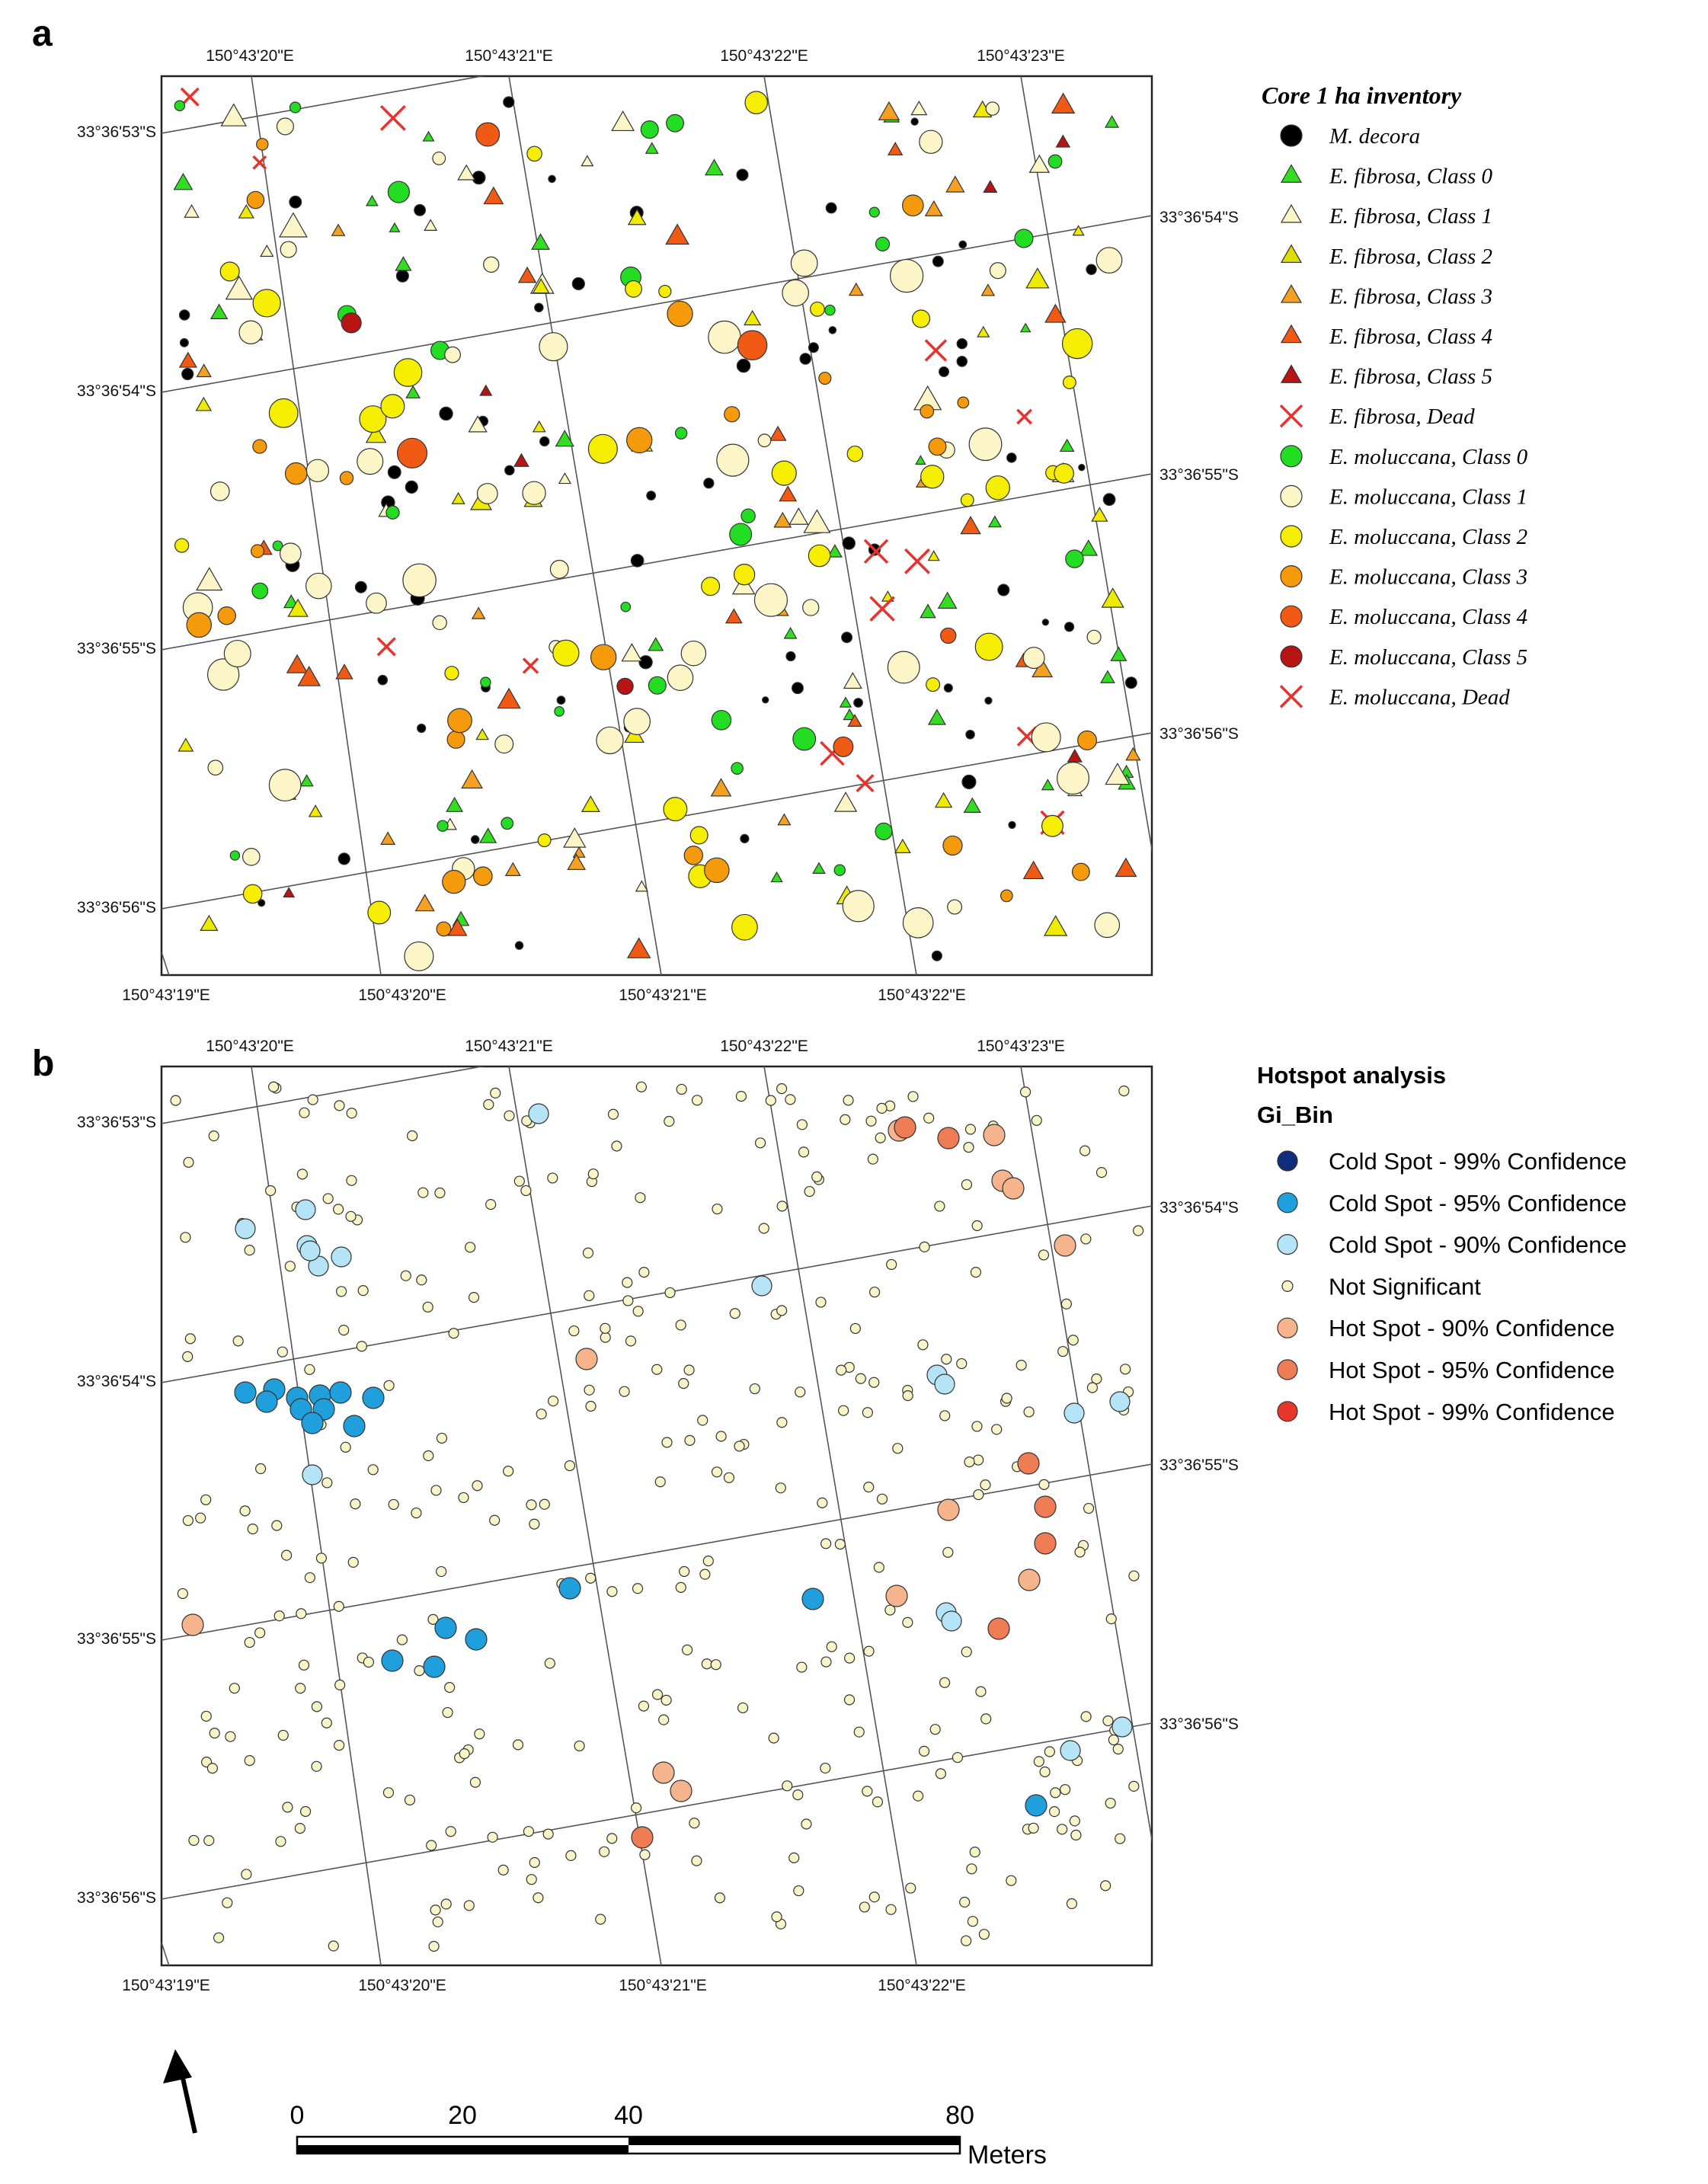 The height and width of the screenshot is (2184, 1708). Describe the element at coordinates (166, 995) in the screenshot. I see `pa-bottom-lon-1: 150°43'19"E` at that location.